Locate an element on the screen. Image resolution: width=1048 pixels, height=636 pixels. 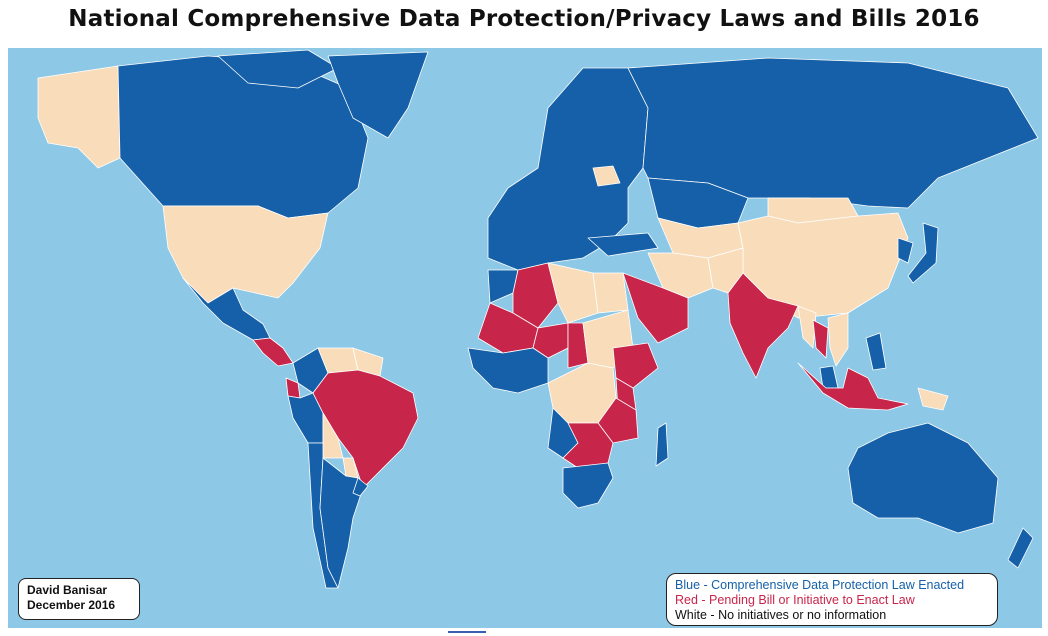
legend-pending-prefix: Red - is located at coordinates (692, 600).